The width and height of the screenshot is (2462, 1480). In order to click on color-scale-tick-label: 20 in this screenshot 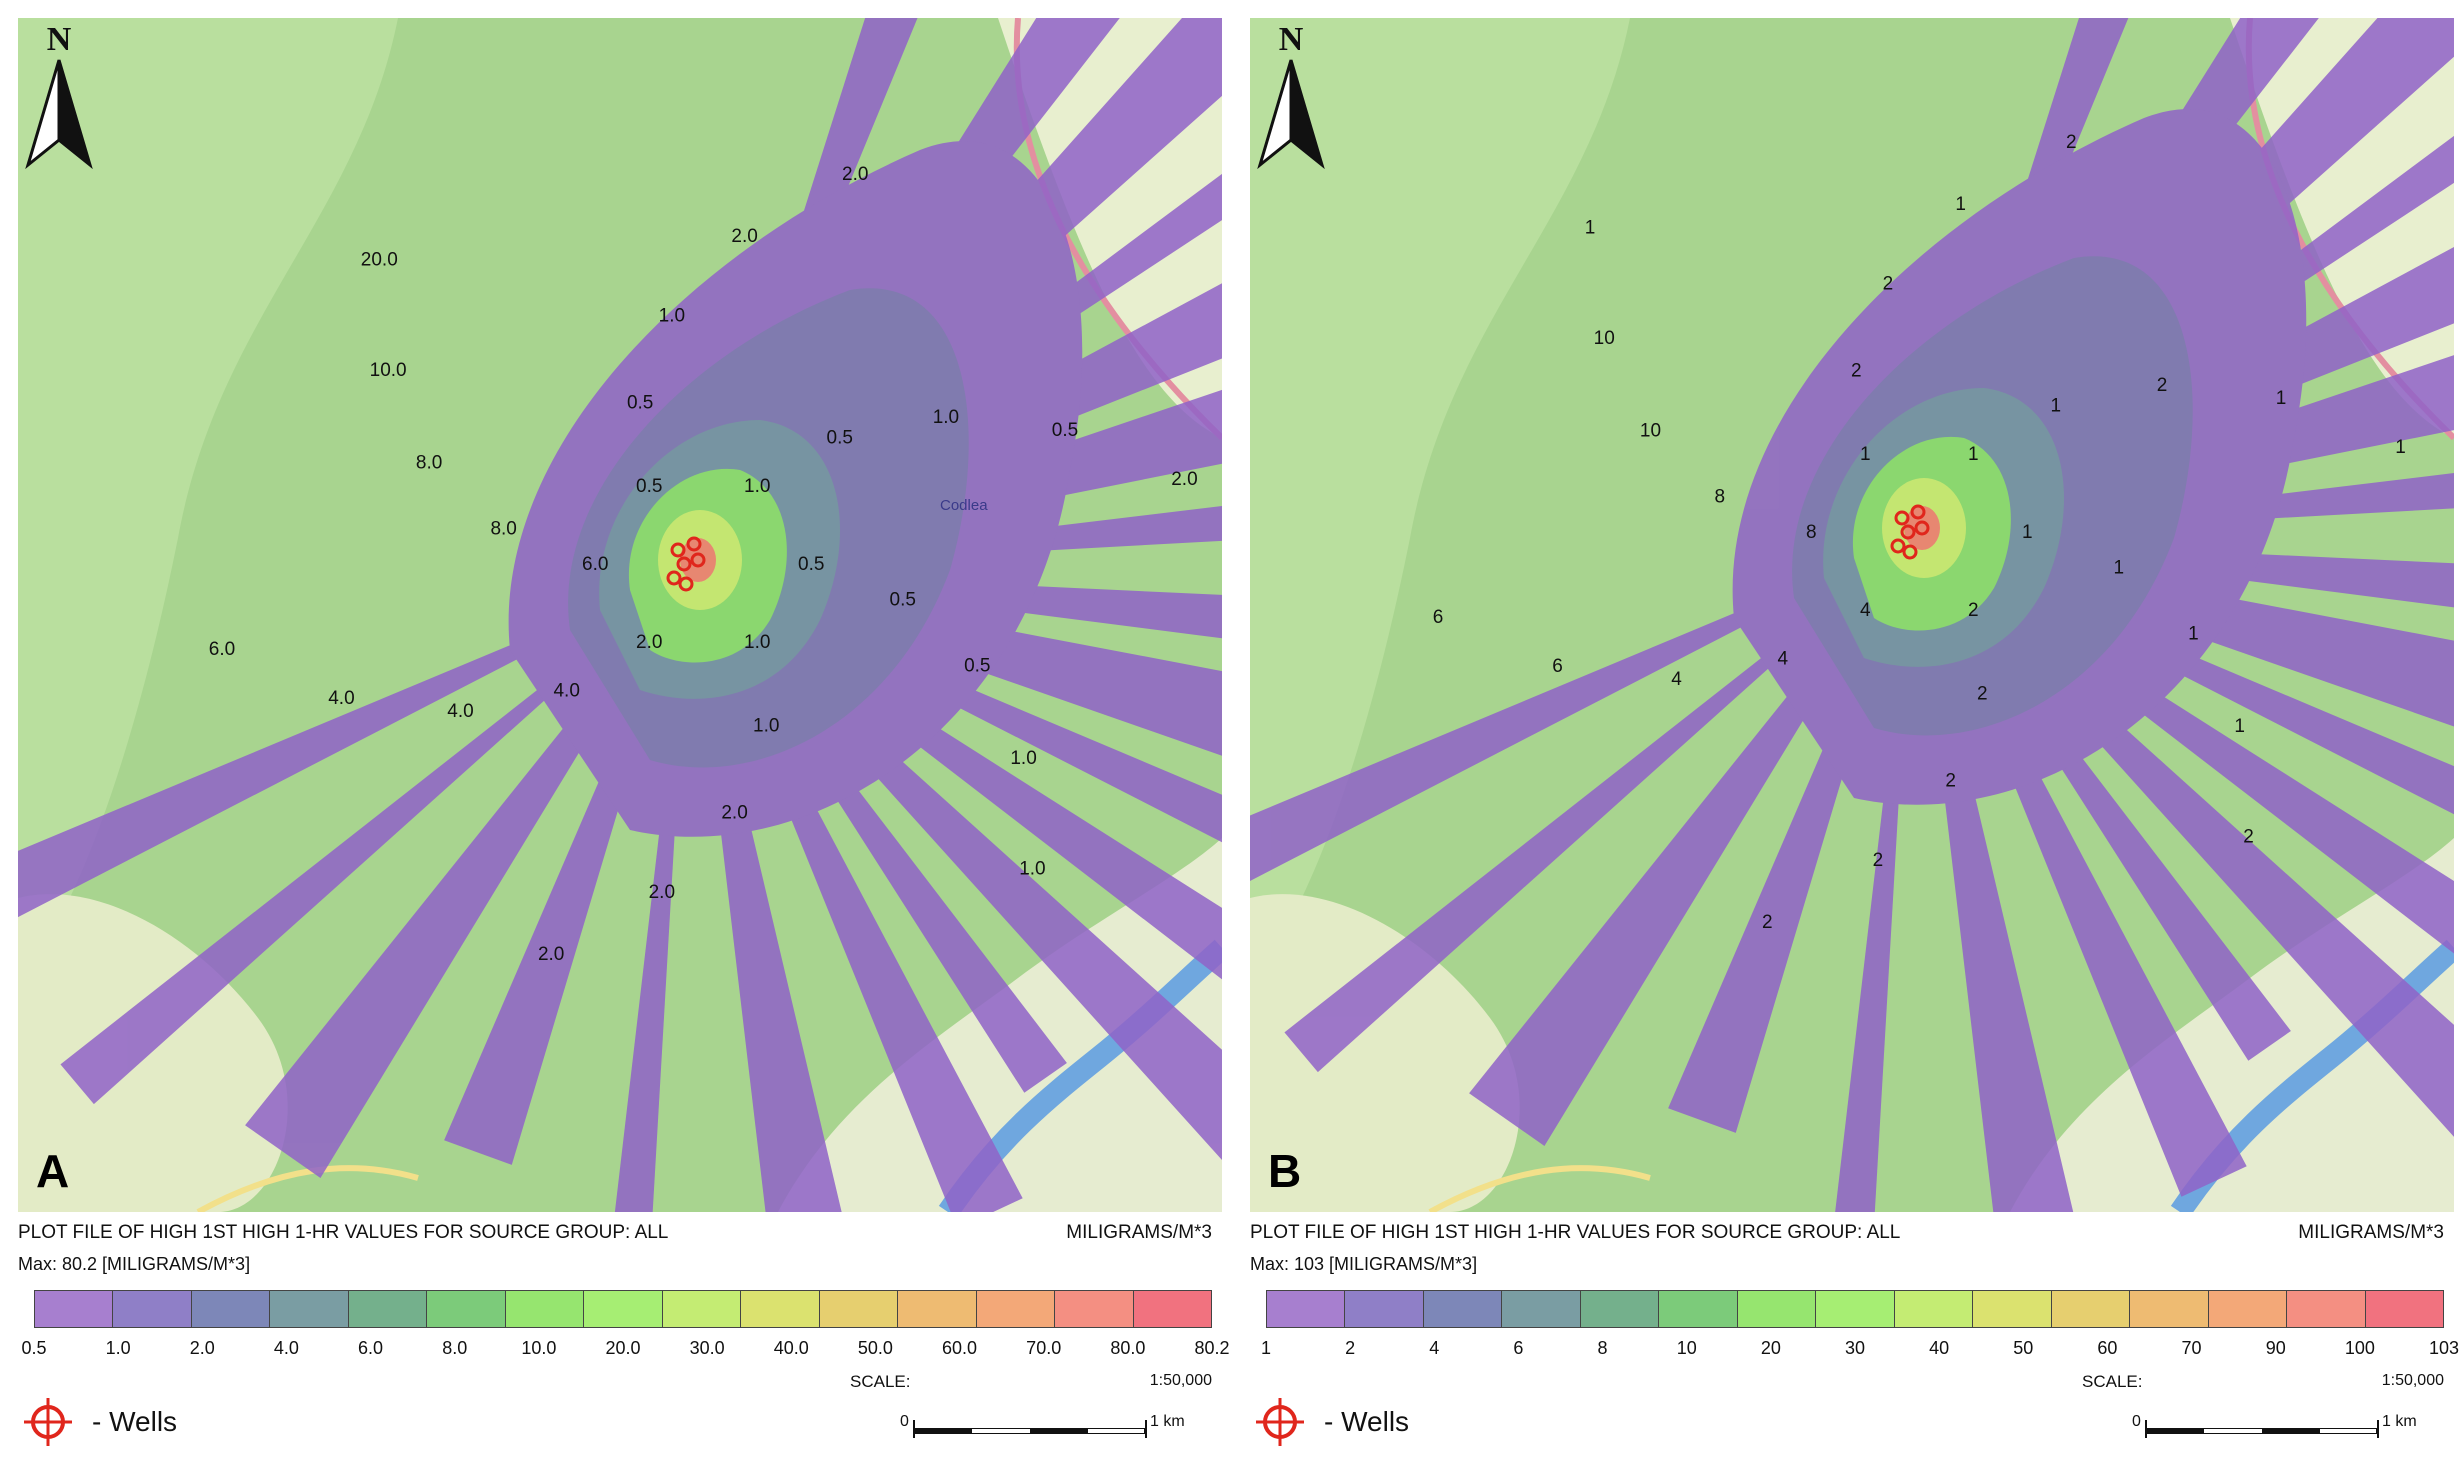, I will do `click(1770, 1348)`.